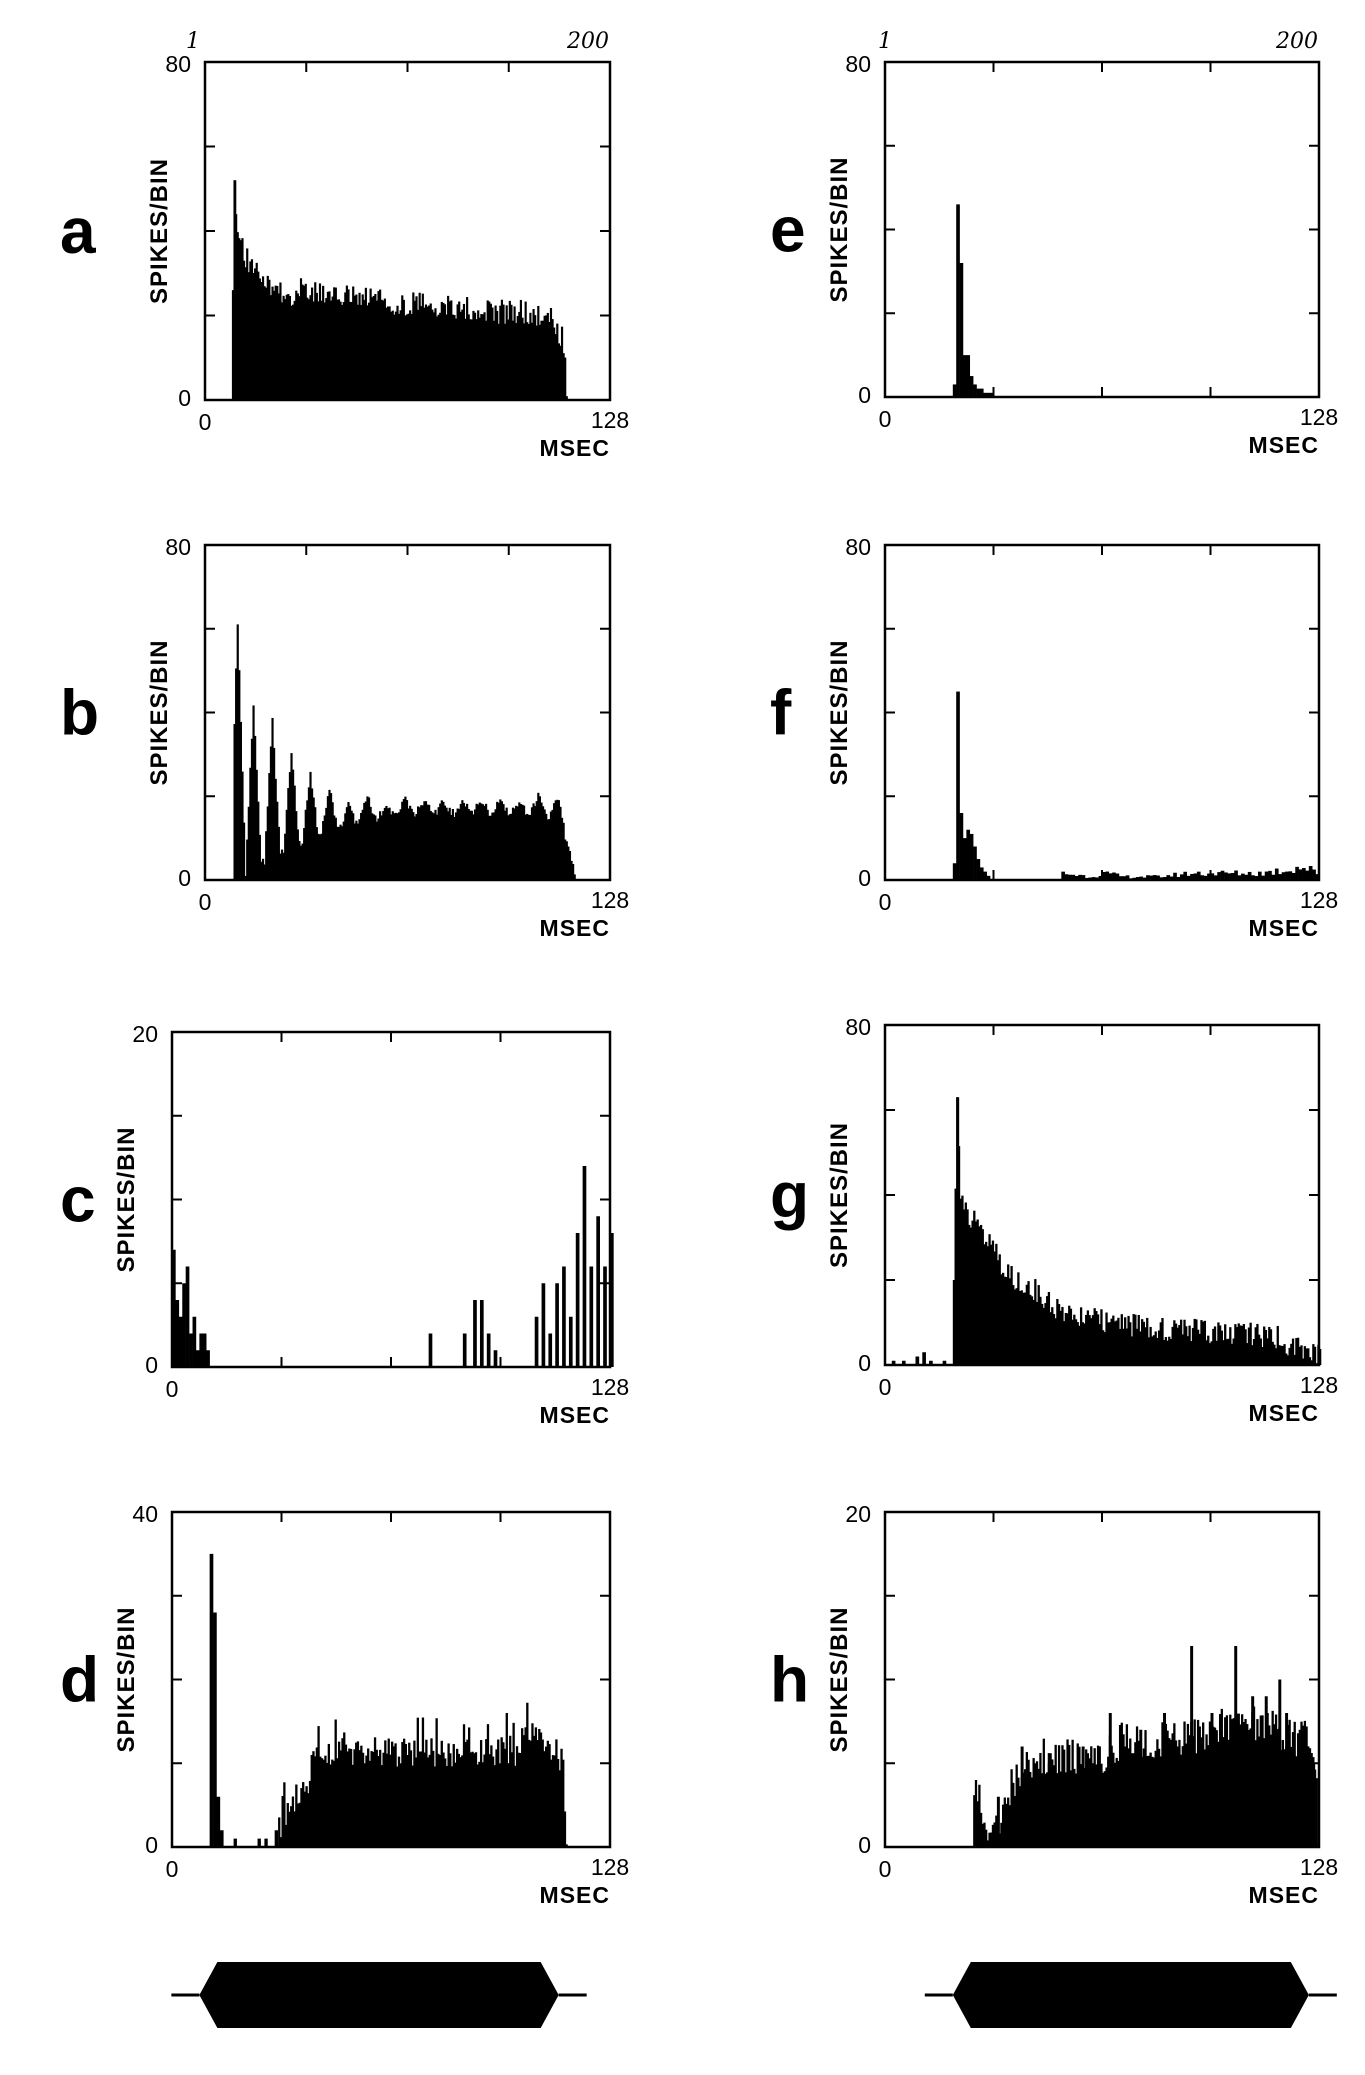 This screenshot has width=1365, height=2075. Describe the element at coordinates (885, 41) in the screenshot. I see `top-tick-label-start: 1` at that location.